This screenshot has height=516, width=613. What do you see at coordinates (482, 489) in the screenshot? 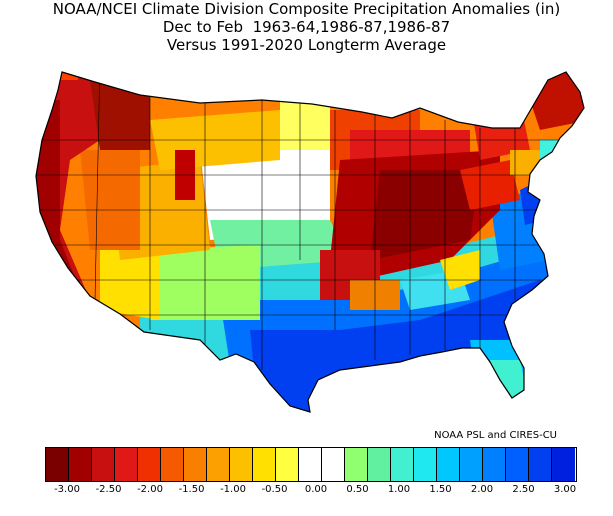
I see `color-scale-tick-label: 2.00` at bounding box center [482, 489].